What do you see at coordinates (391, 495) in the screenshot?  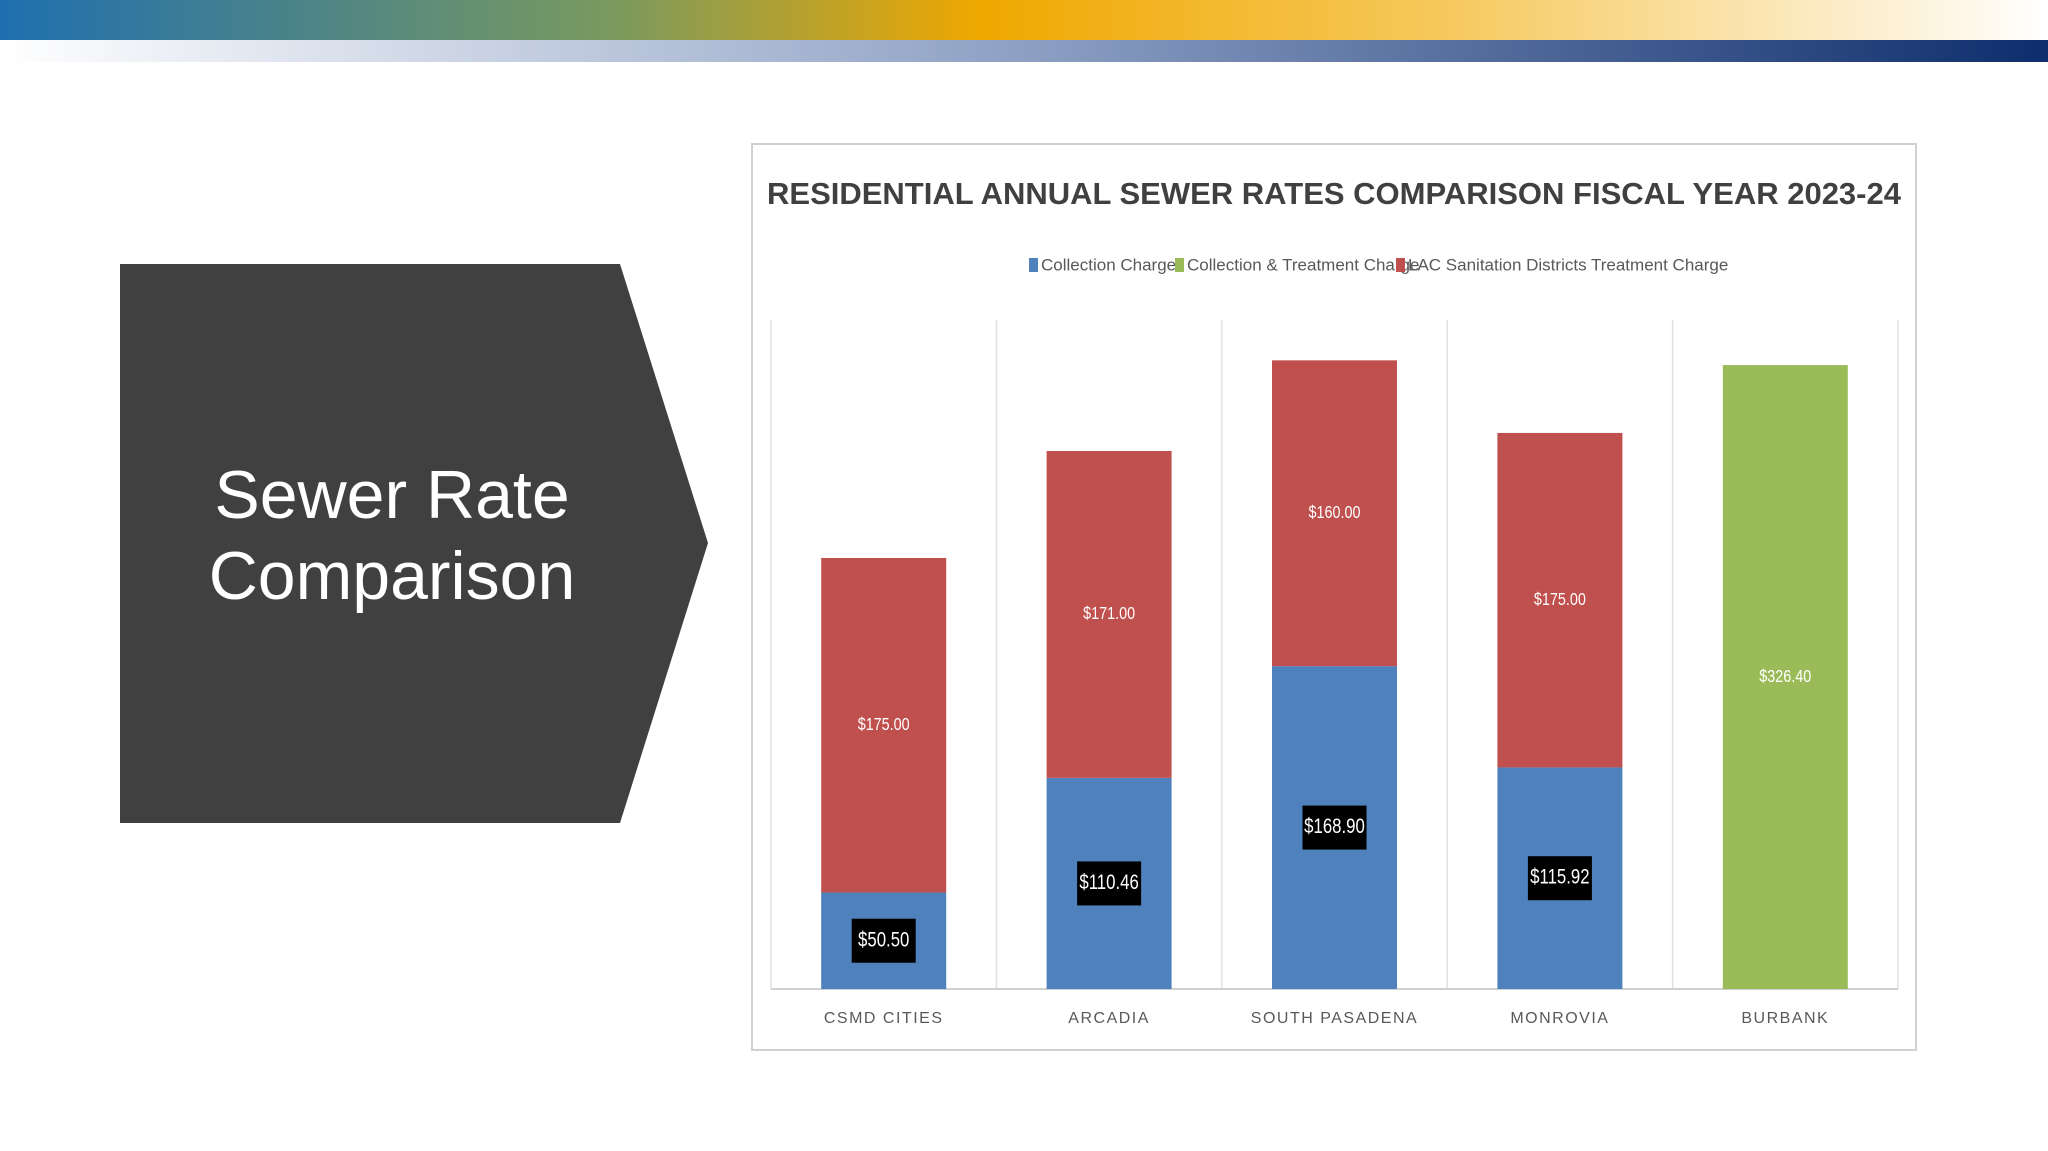 I see `slide-title: Sewer Rate` at bounding box center [391, 495].